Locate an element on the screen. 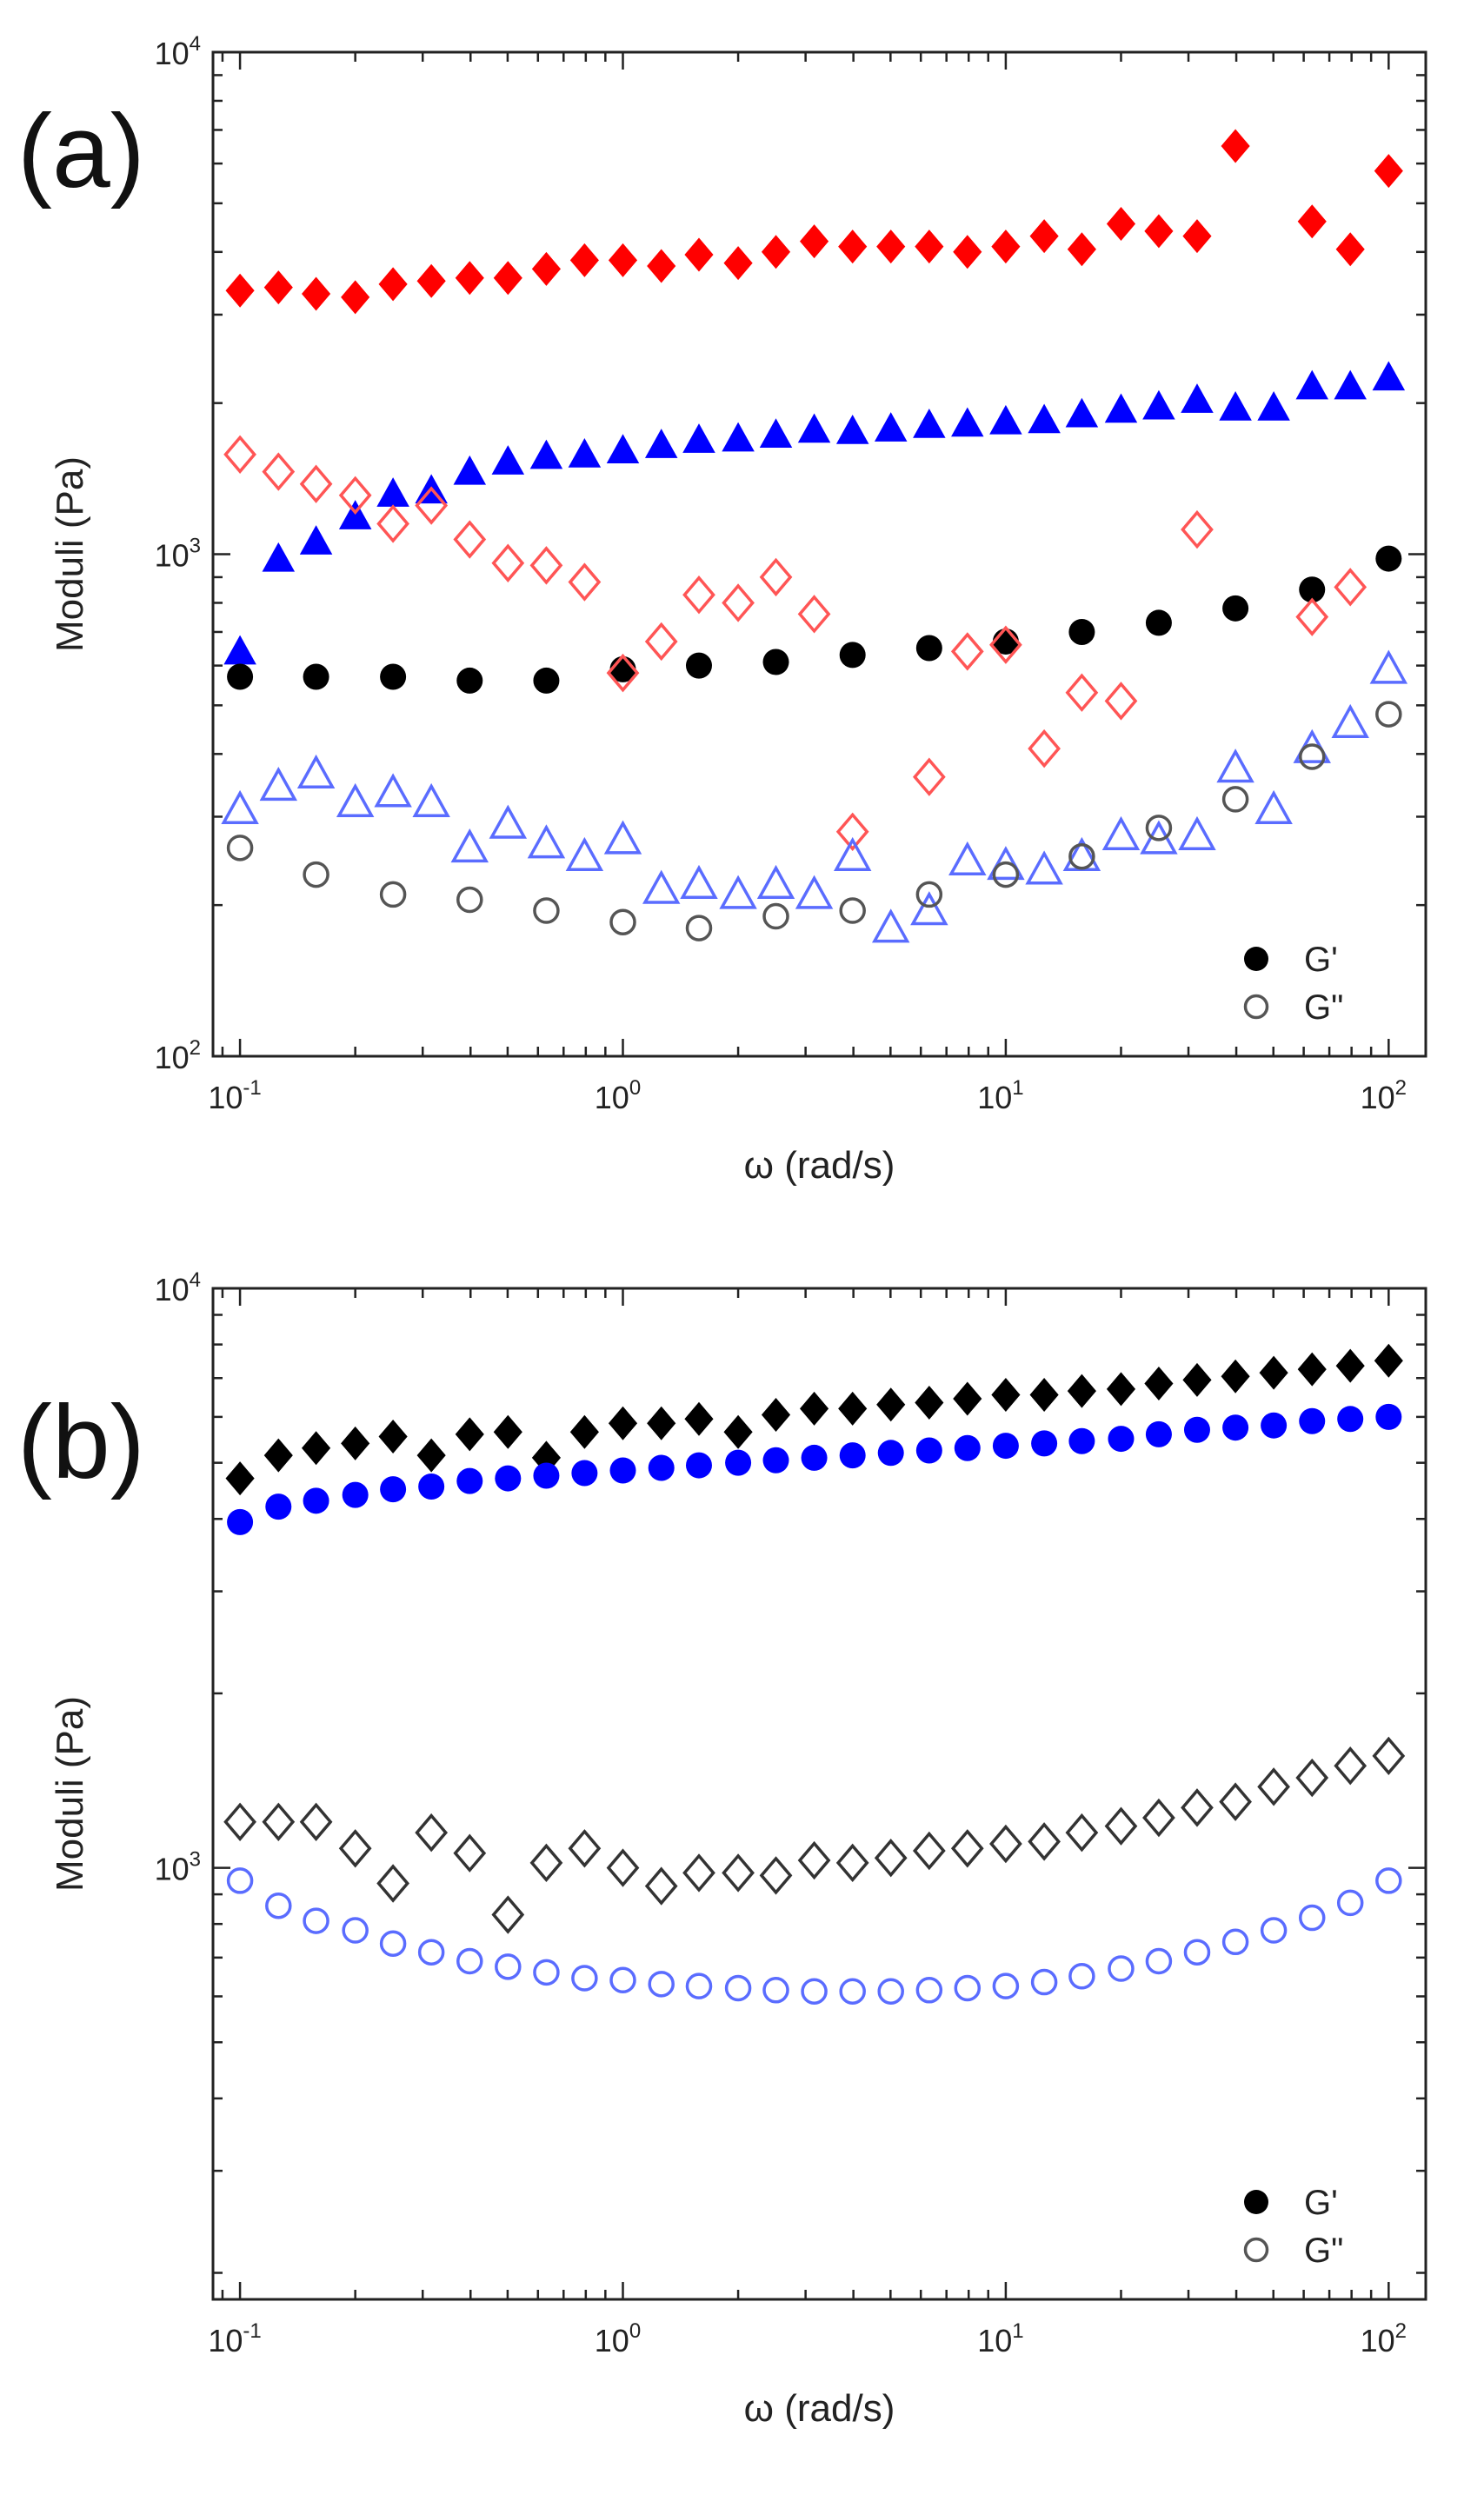  x-tick-label-exponent: 0 is located at coordinates (635, 1088).